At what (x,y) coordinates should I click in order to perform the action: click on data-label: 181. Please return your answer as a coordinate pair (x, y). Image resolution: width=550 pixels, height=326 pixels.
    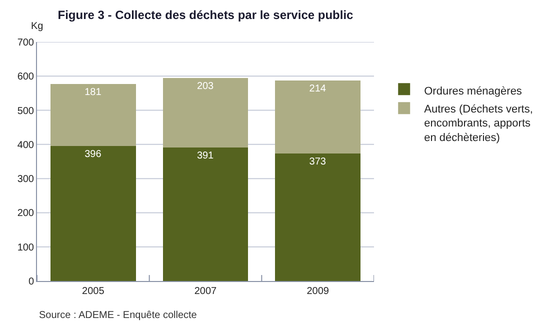
    Looking at the image, I should click on (93, 92).